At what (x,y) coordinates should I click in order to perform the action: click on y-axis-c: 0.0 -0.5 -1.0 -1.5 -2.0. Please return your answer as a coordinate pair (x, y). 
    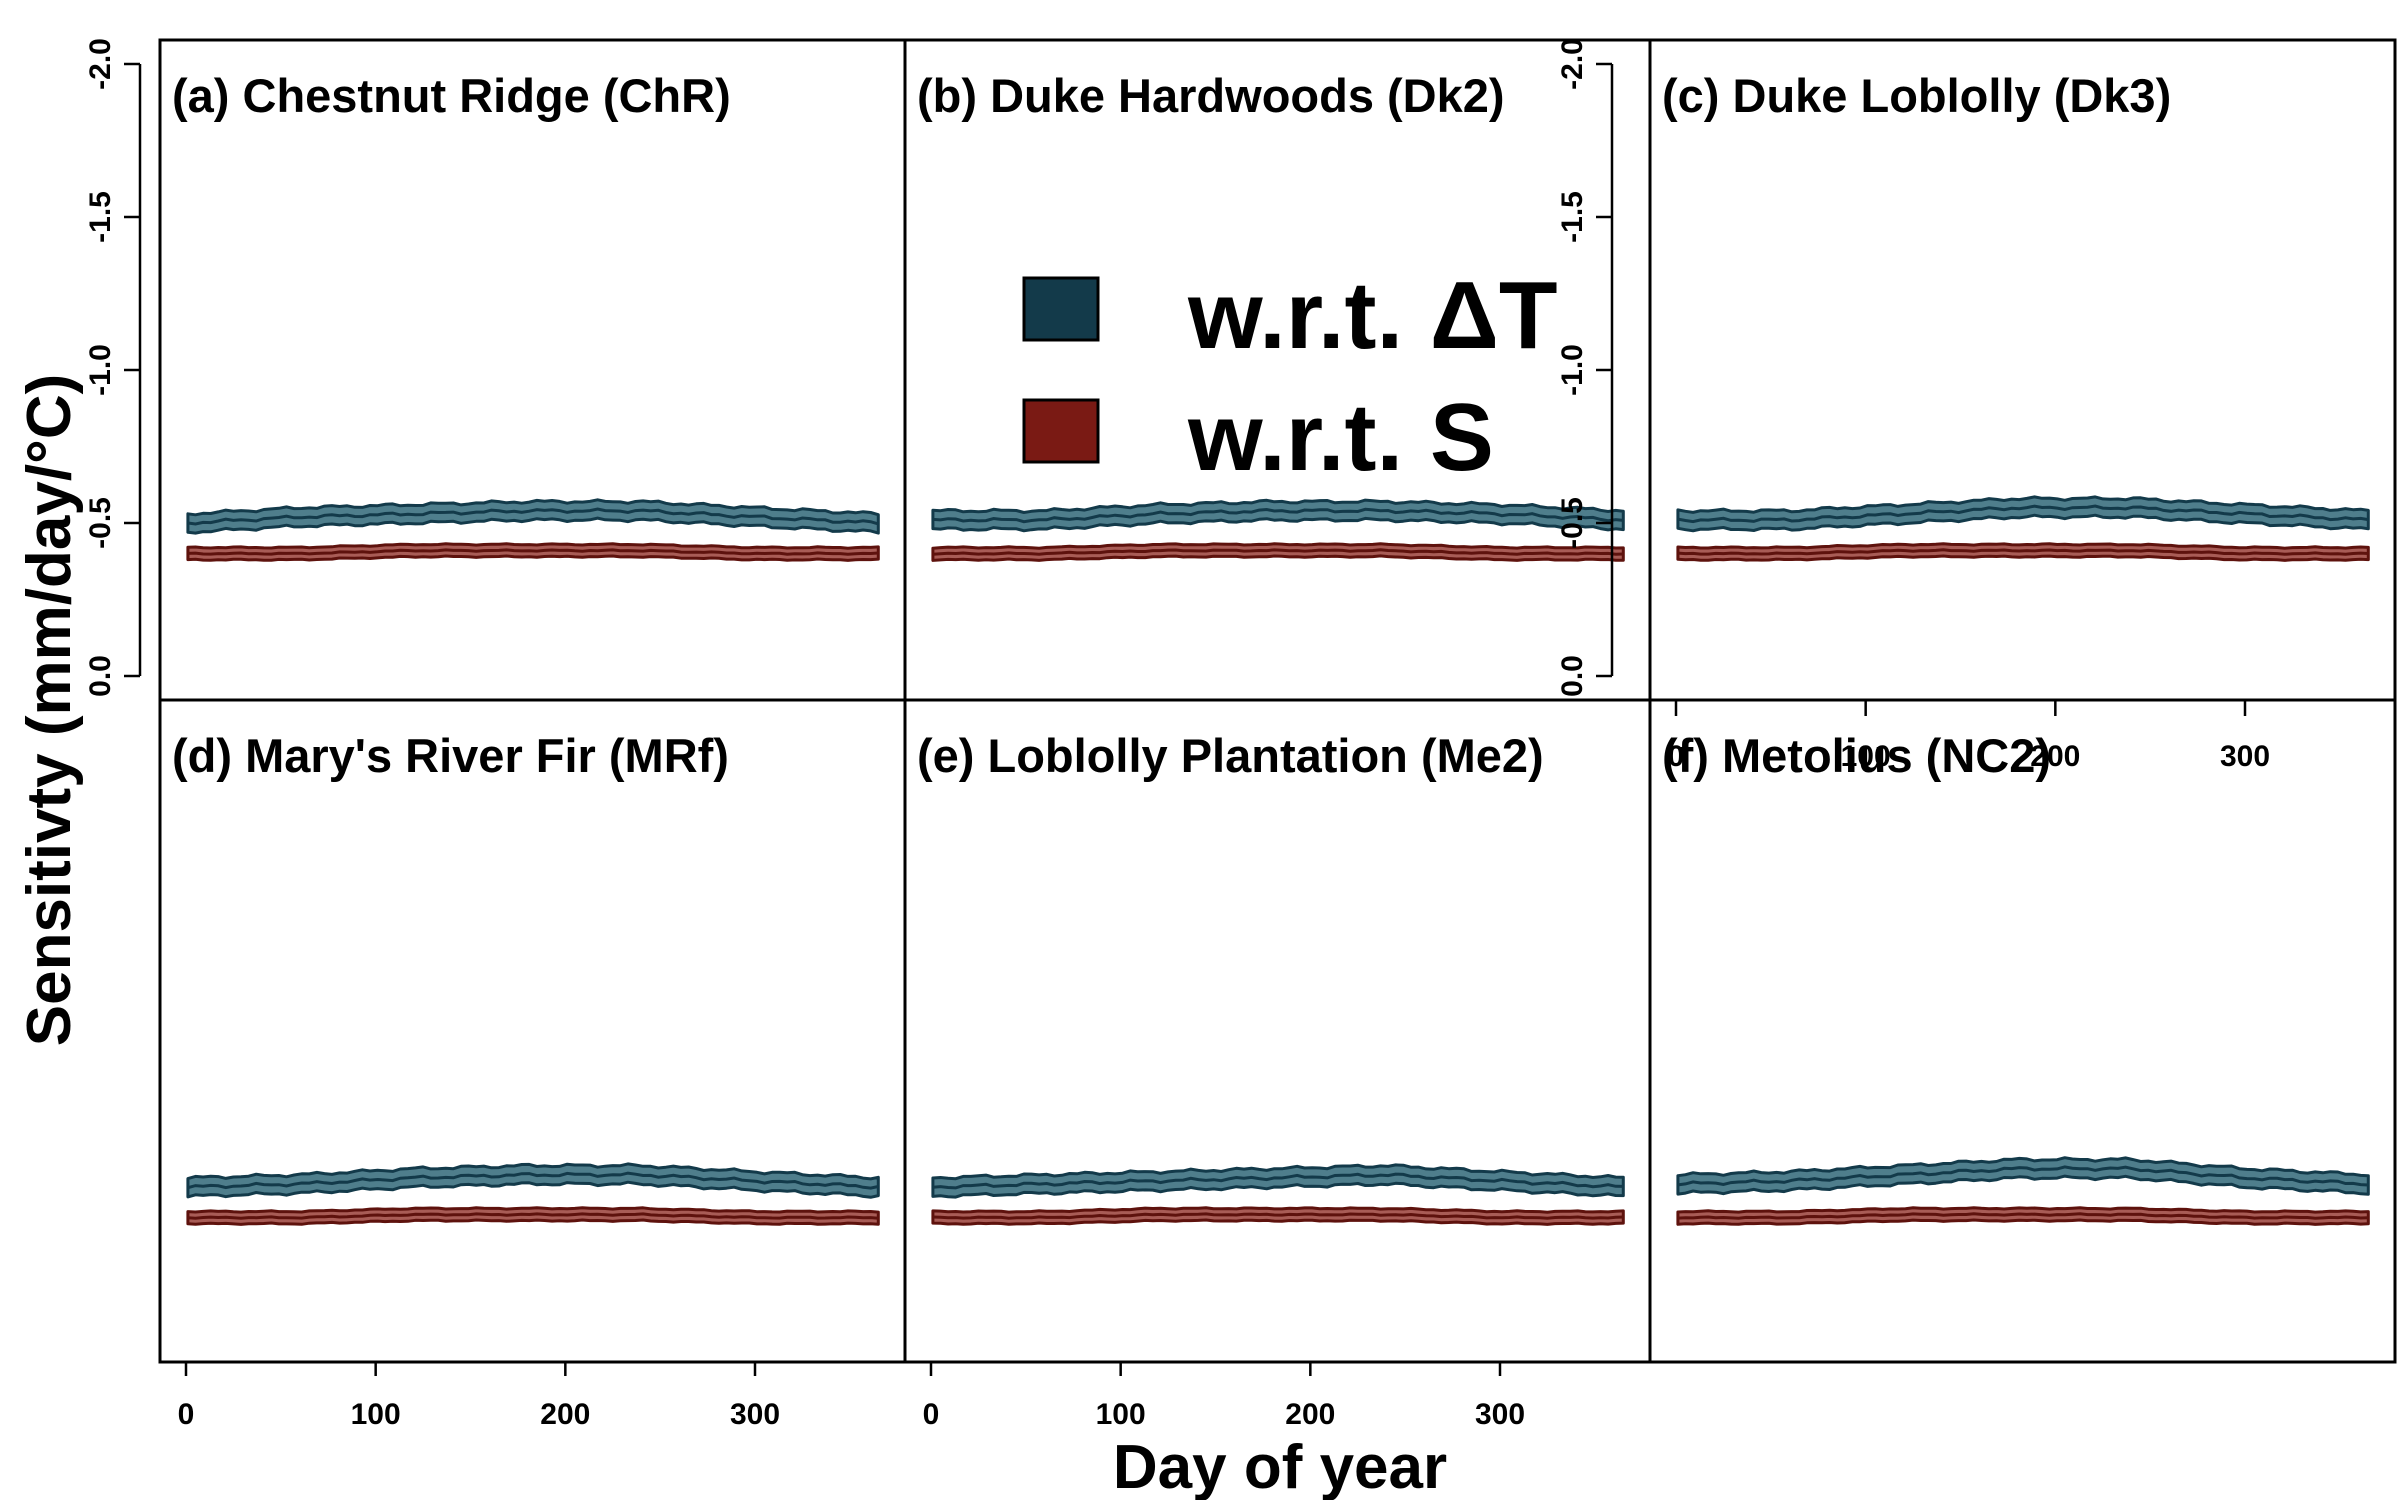
    Looking at the image, I should click on (1585, 367).